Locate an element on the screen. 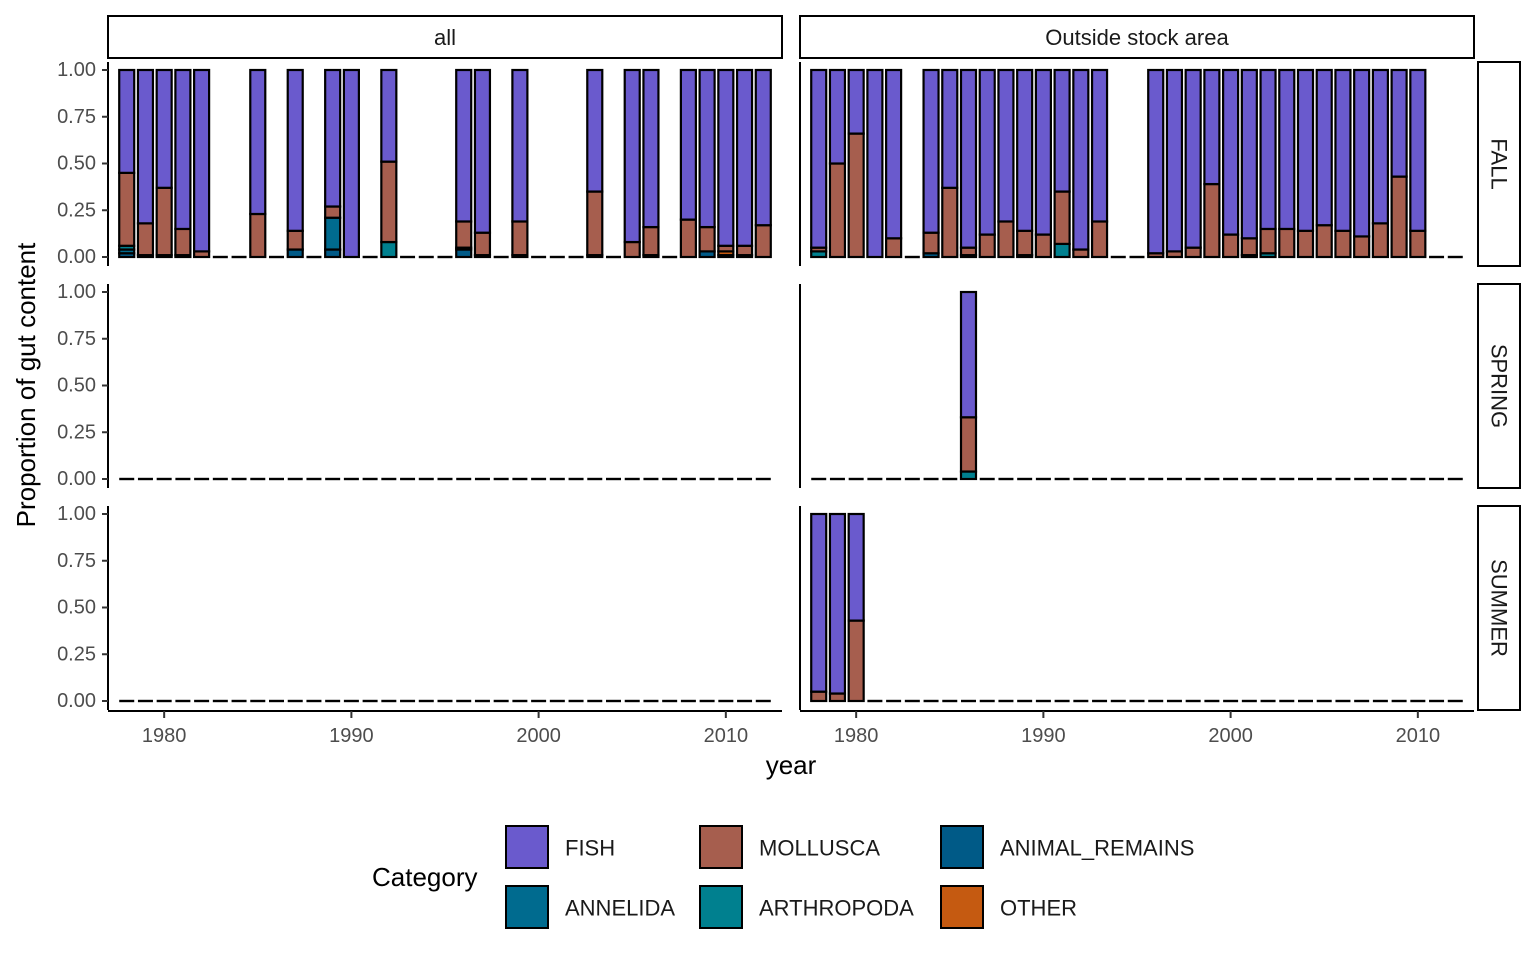 The width and height of the screenshot is (1536, 960). legend-item: ARTHROPODA is located at coordinates (806, 907).